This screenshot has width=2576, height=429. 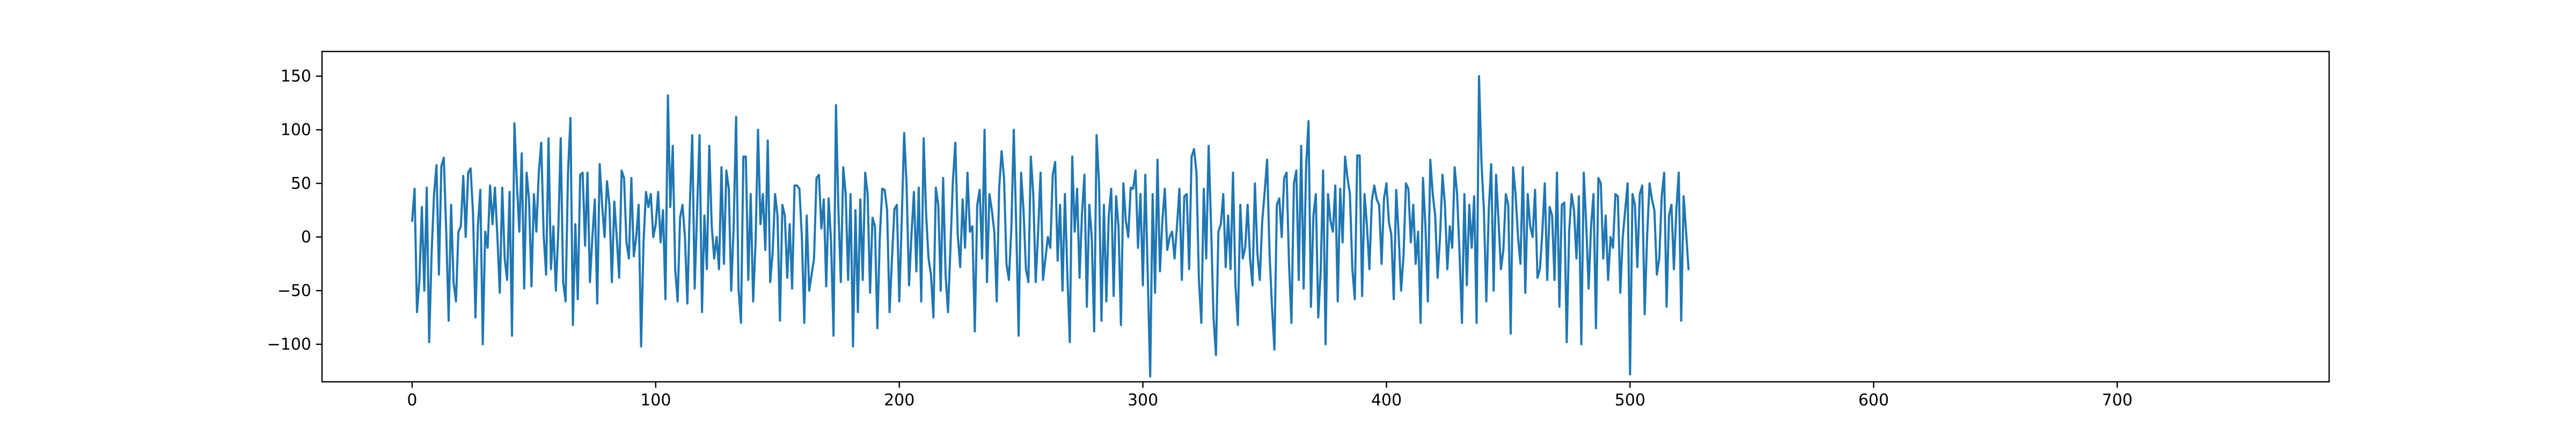 What do you see at coordinates (289, 344) in the screenshot?
I see `y-tick-label: −100` at bounding box center [289, 344].